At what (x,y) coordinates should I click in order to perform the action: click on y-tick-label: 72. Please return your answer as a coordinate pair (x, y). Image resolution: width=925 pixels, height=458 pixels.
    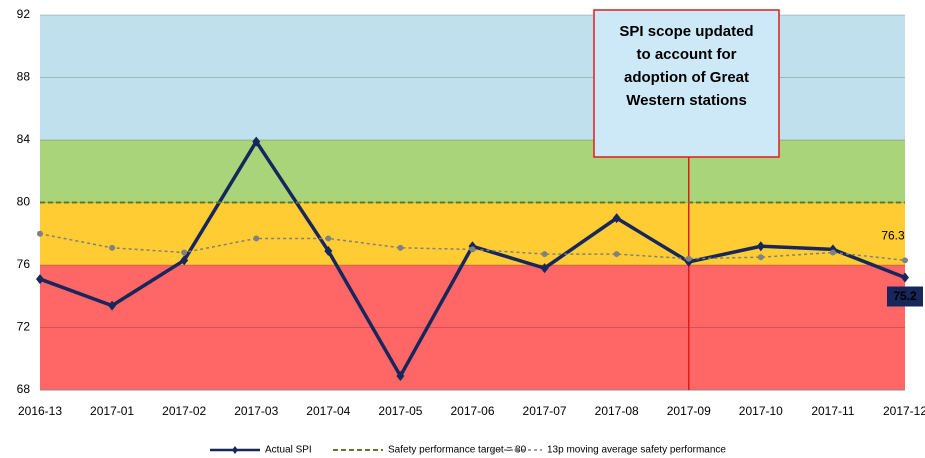
    Looking at the image, I should click on (24, 327).